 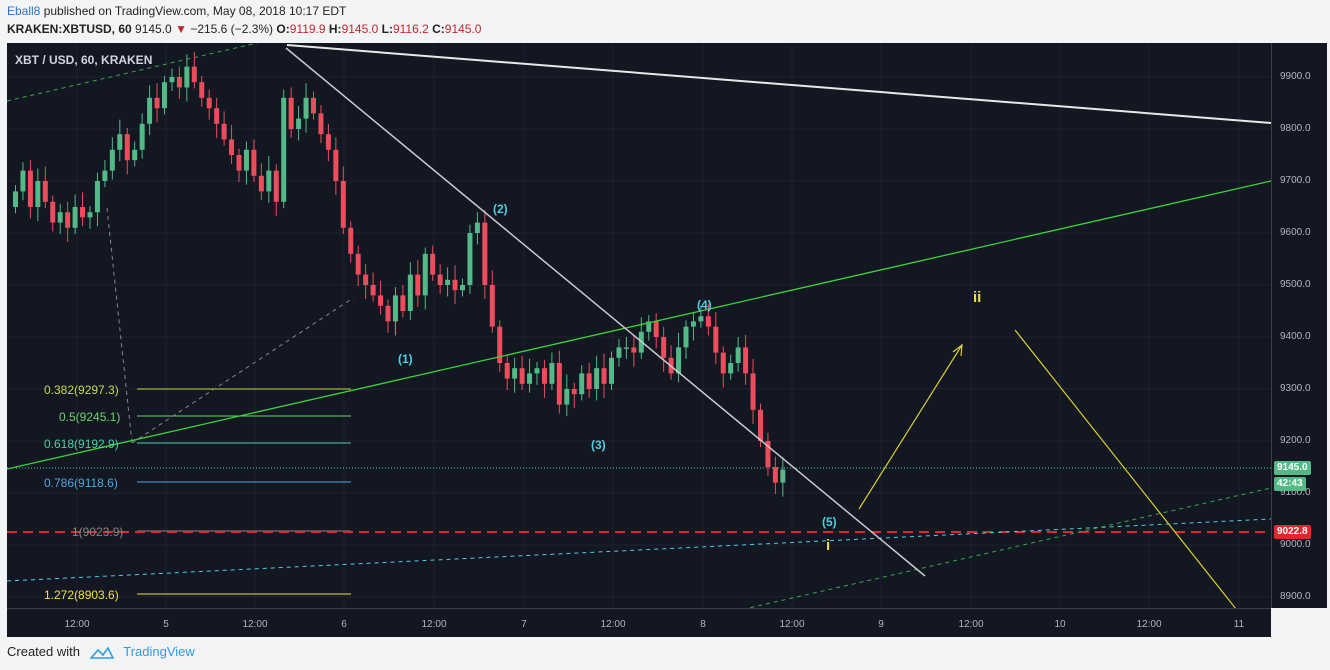 I want to click on fib-level-0382: 0.382(9297.3), so click(x=81, y=390).